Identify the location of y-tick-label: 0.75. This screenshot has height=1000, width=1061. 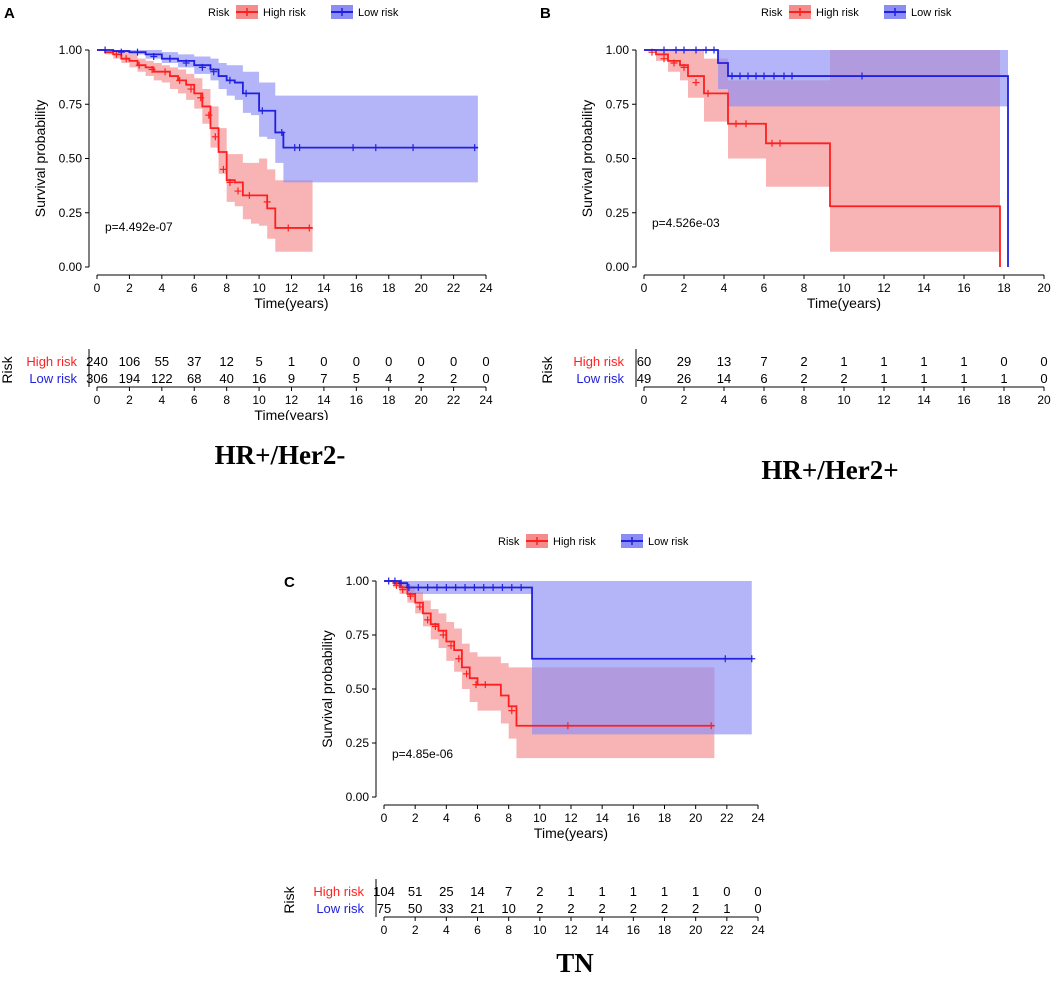
(618, 104).